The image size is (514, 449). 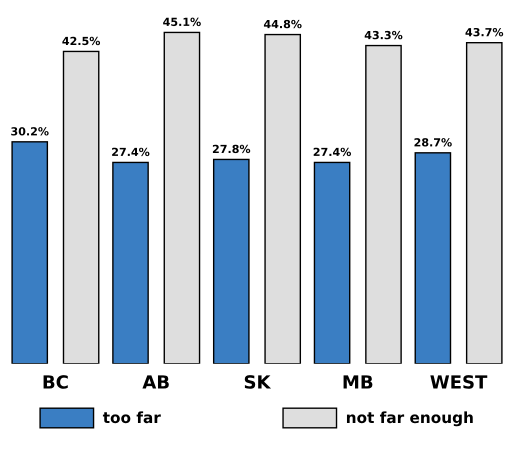 I want to click on data-label: 44.8%, so click(x=283, y=24).